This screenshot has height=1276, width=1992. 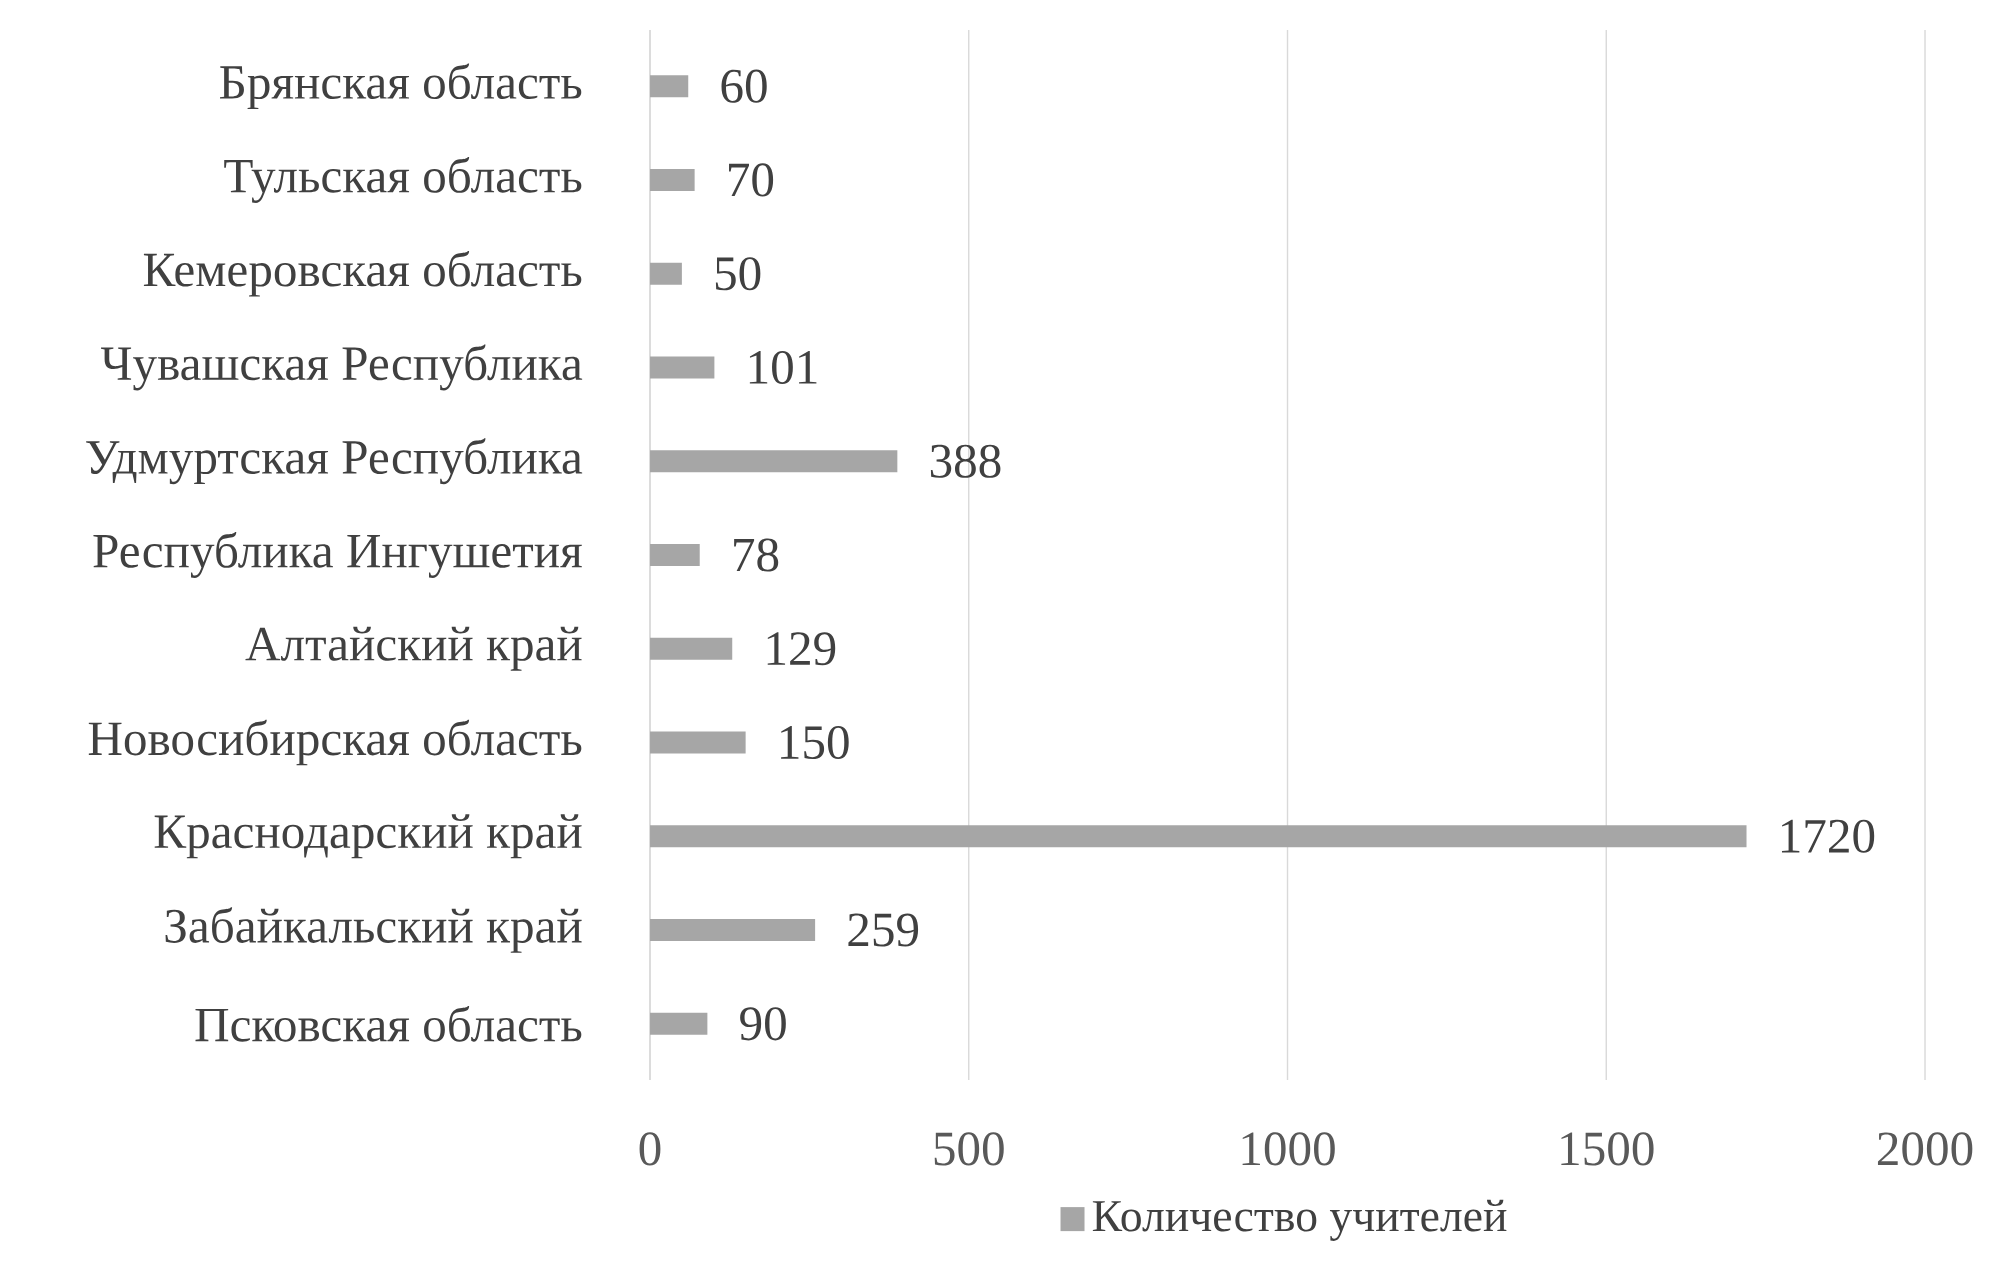 What do you see at coordinates (401, 86) in the screenshot?
I see `y-tick-label: Брянская область` at bounding box center [401, 86].